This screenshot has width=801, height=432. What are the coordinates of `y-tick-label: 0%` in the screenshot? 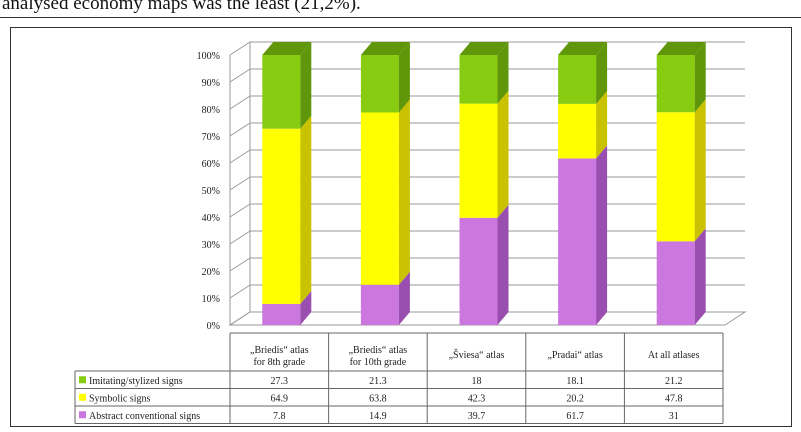 It's located at (213, 326).